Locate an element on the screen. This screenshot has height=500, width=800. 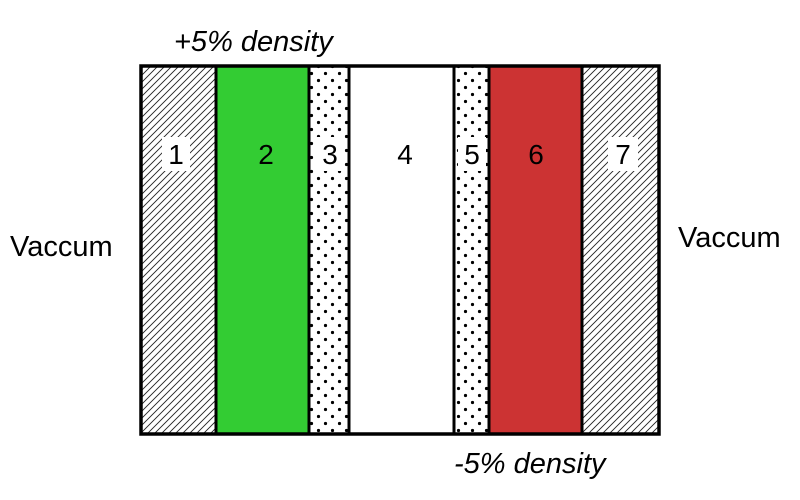
right-vacuum-label: Vaccum is located at coordinates (729, 238).